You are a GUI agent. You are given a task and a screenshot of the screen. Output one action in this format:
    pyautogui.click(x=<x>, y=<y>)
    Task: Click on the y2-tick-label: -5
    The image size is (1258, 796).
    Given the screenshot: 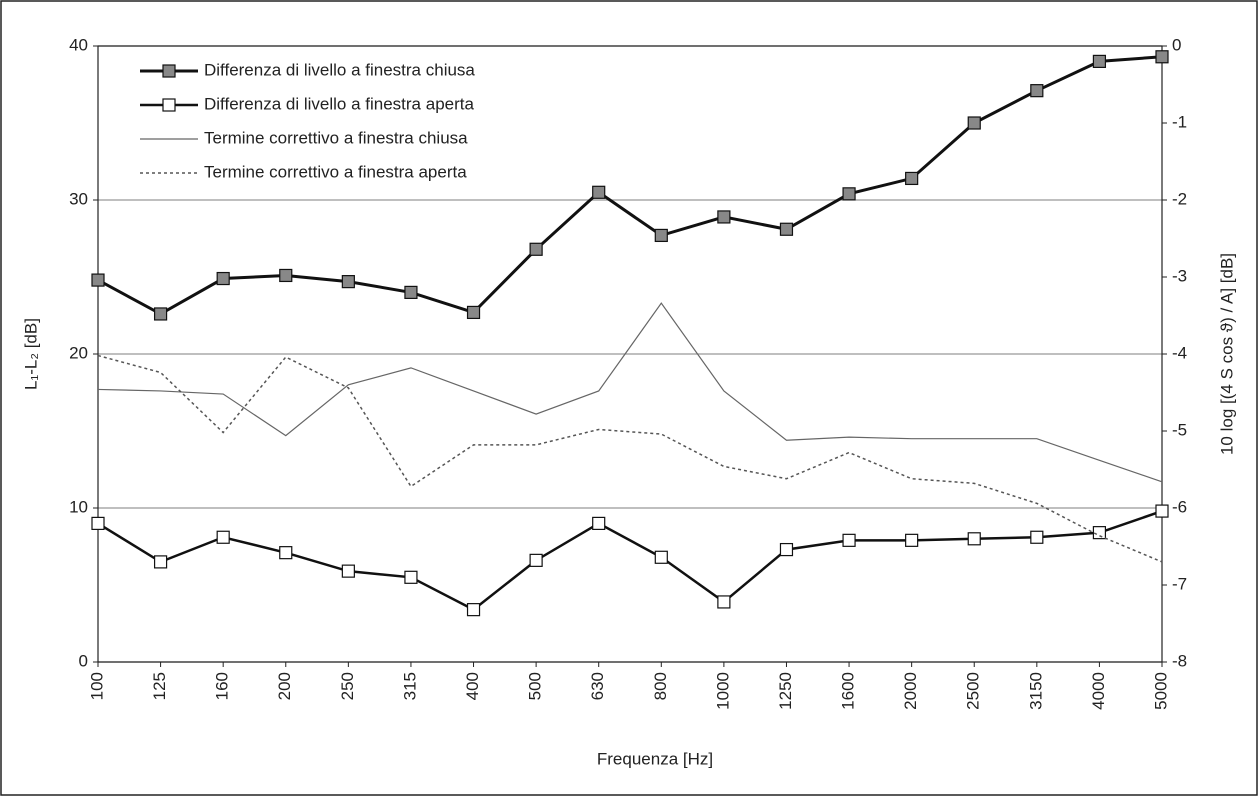 What is the action you would take?
    pyautogui.click(x=1179, y=429)
    